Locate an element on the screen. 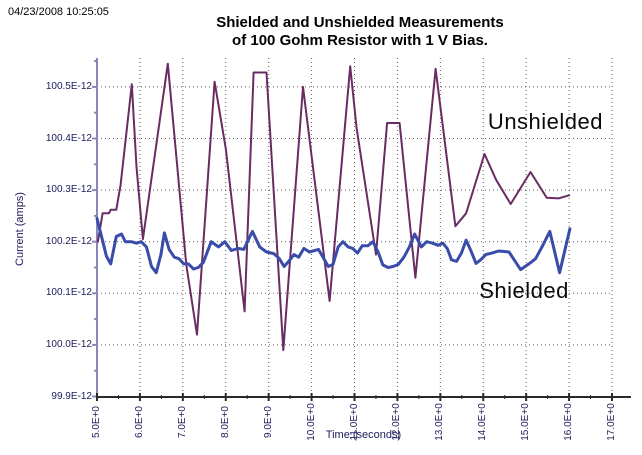  annotation-shielded: Shielded is located at coordinates (524, 291).